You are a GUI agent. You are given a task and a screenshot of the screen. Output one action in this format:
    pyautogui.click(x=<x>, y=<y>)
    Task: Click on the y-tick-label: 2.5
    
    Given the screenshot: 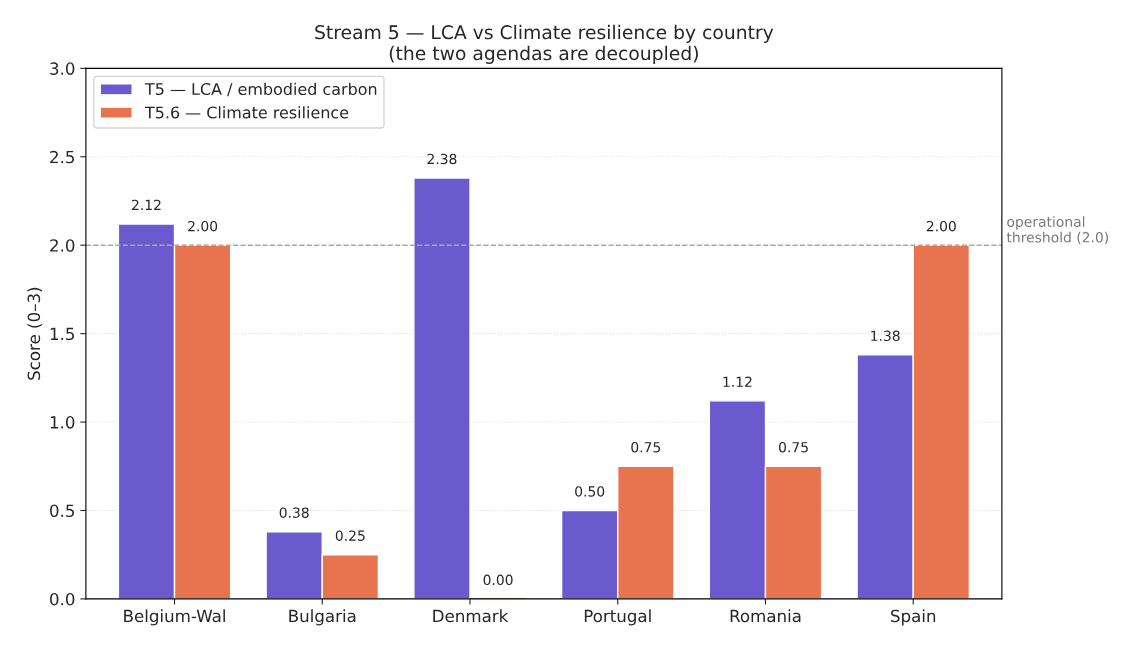 What is the action you would take?
    pyautogui.click(x=62, y=157)
    